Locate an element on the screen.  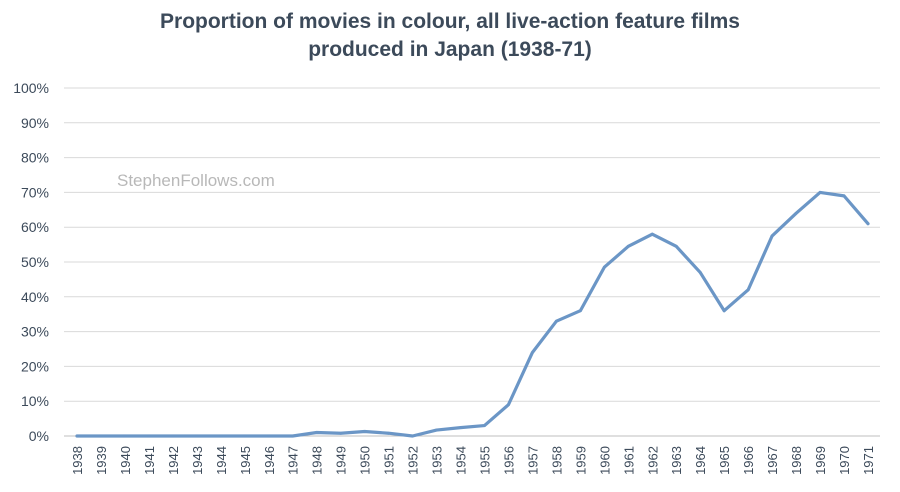
x-tick-label: 1949 is located at coordinates (341, 460).